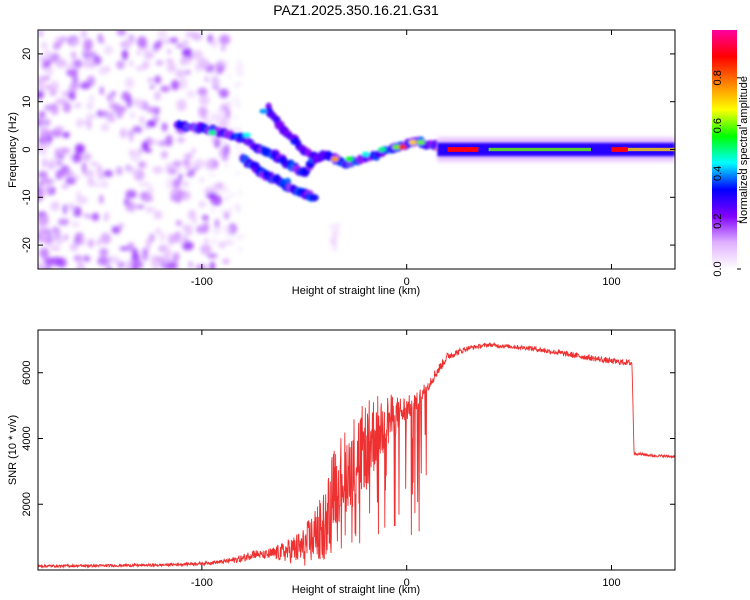 Image resolution: width=750 pixels, height=600 pixels. What do you see at coordinates (27, 438) in the screenshot?
I see `y-tick-label: 4000` at bounding box center [27, 438].